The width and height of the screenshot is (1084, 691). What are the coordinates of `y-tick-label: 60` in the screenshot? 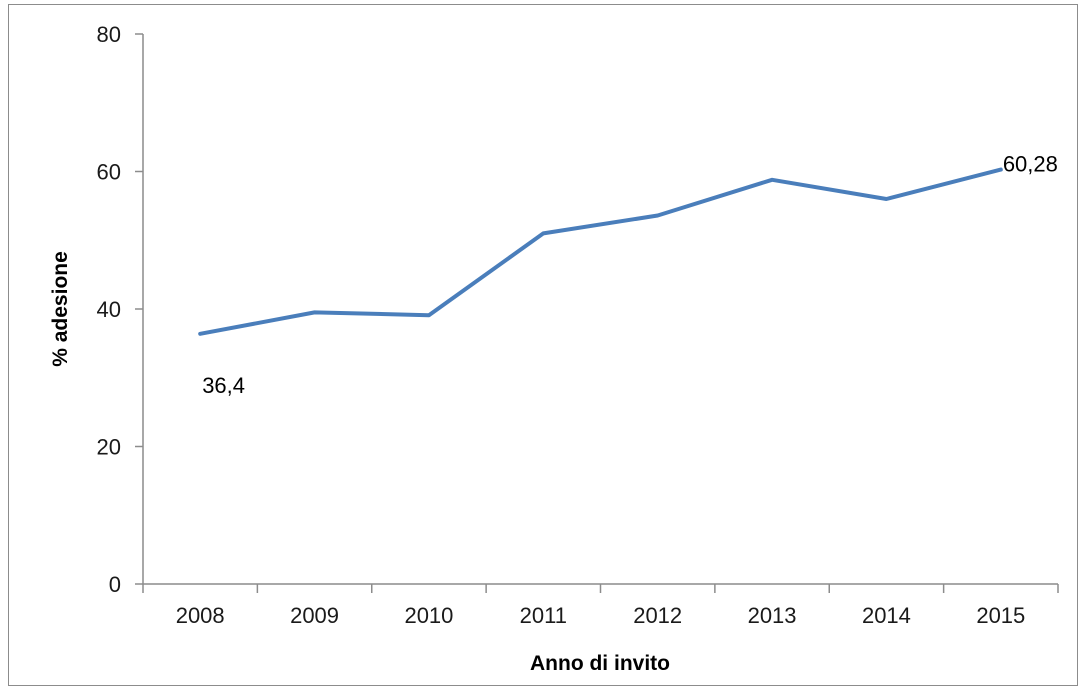 It's located at (109, 172).